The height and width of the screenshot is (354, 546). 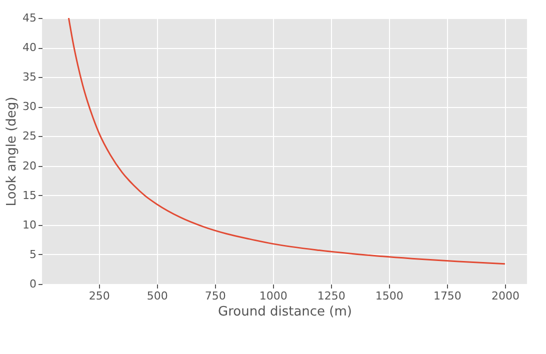 What do you see at coordinates (29, 195) in the screenshot?
I see `y-tick-label: 15` at bounding box center [29, 195].